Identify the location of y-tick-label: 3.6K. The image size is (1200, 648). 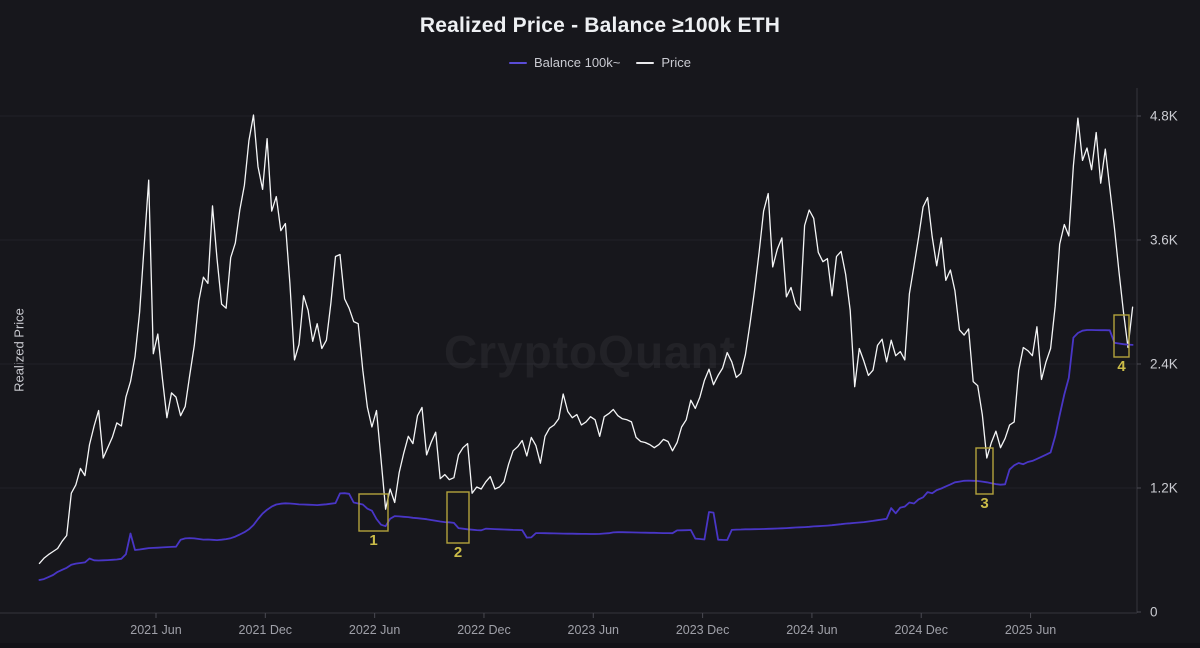
(1164, 240).